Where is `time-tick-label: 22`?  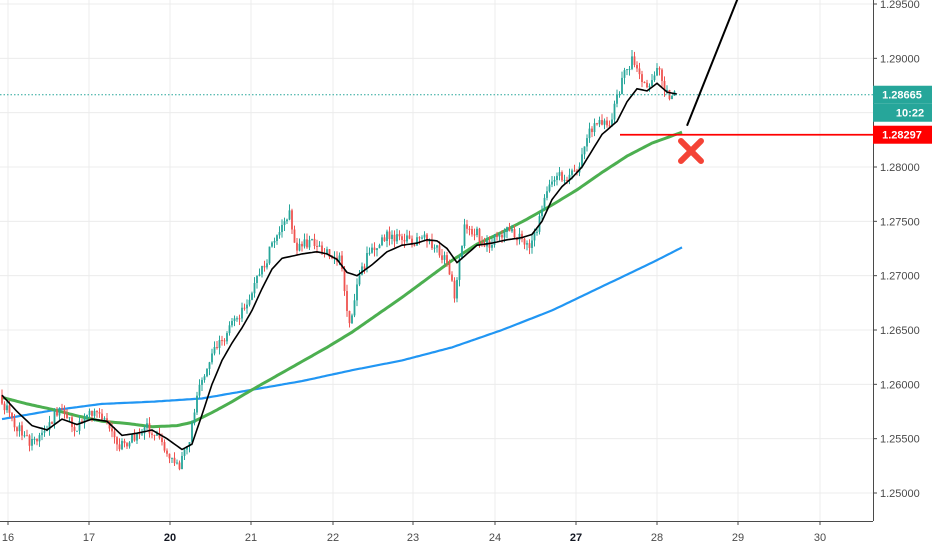 time-tick-label: 22 is located at coordinates (333, 538).